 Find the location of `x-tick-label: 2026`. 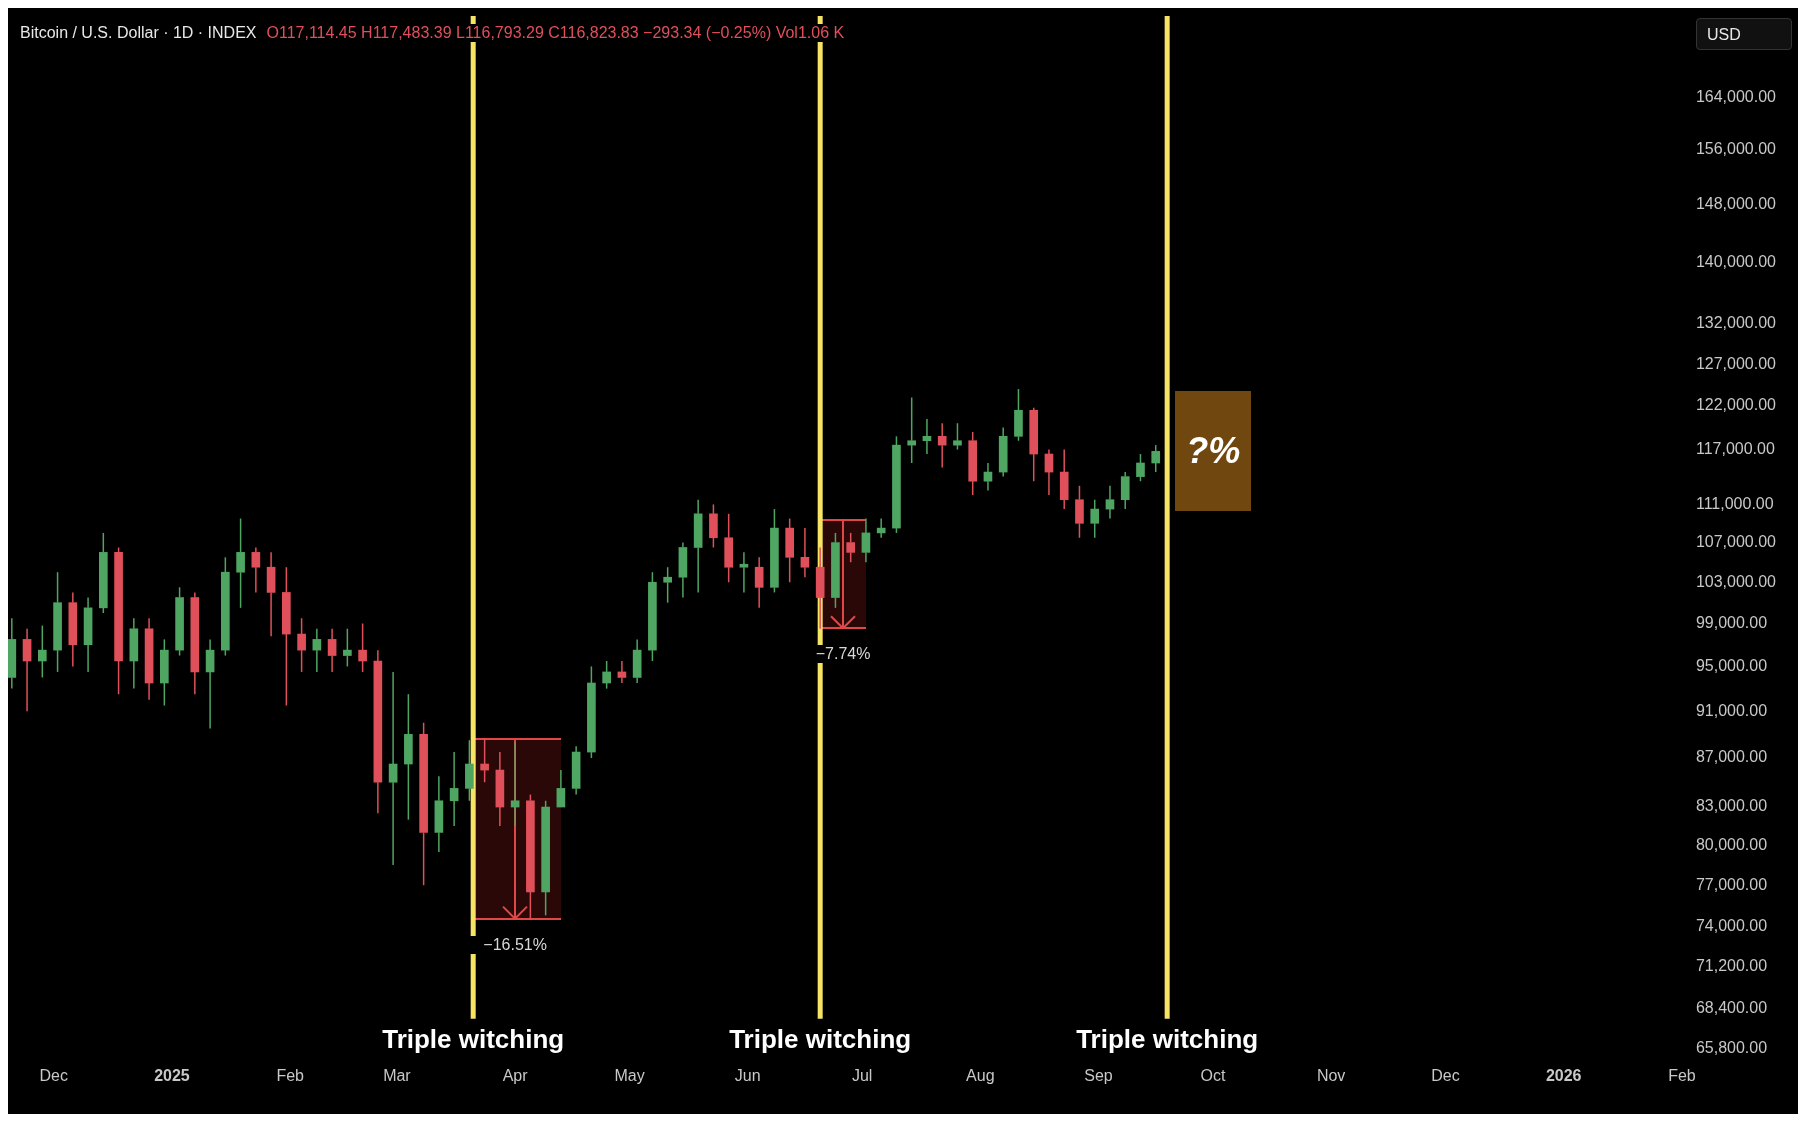

x-tick-label: 2026 is located at coordinates (1563, 1075).